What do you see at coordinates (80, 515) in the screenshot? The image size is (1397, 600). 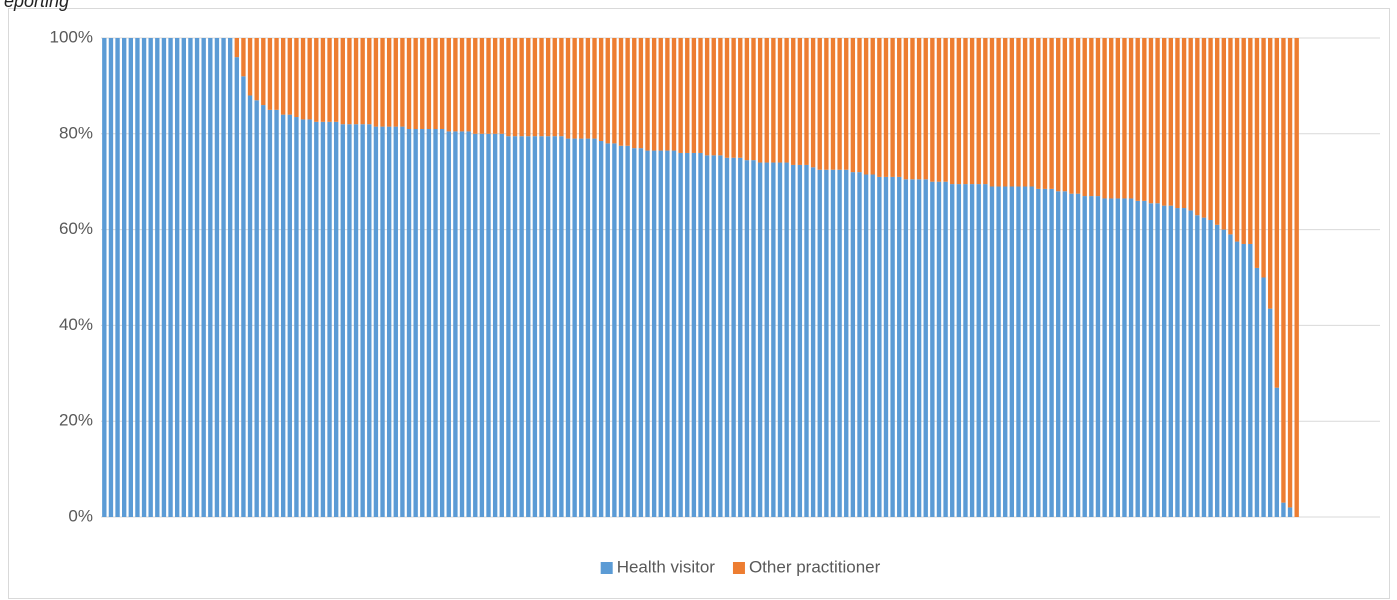 I see `y-tick-label: 0%` at bounding box center [80, 515].